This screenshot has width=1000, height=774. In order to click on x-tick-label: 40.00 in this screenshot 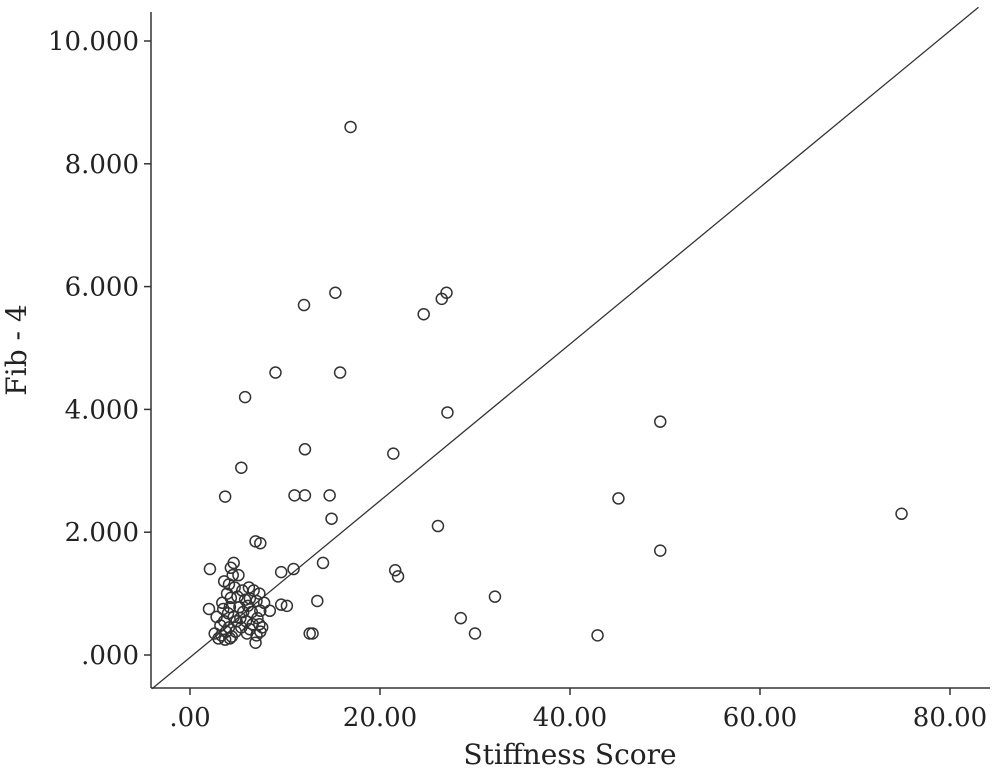, I will do `click(570, 718)`.